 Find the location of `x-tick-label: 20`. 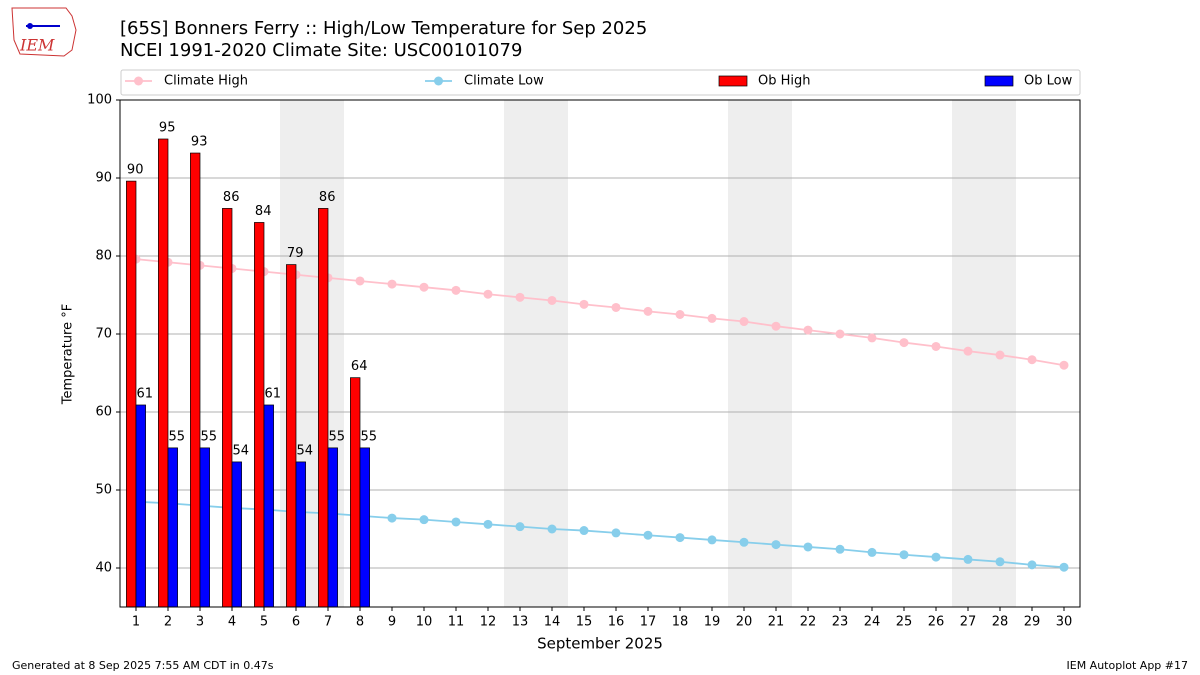

x-tick-label: 20 is located at coordinates (744, 622).